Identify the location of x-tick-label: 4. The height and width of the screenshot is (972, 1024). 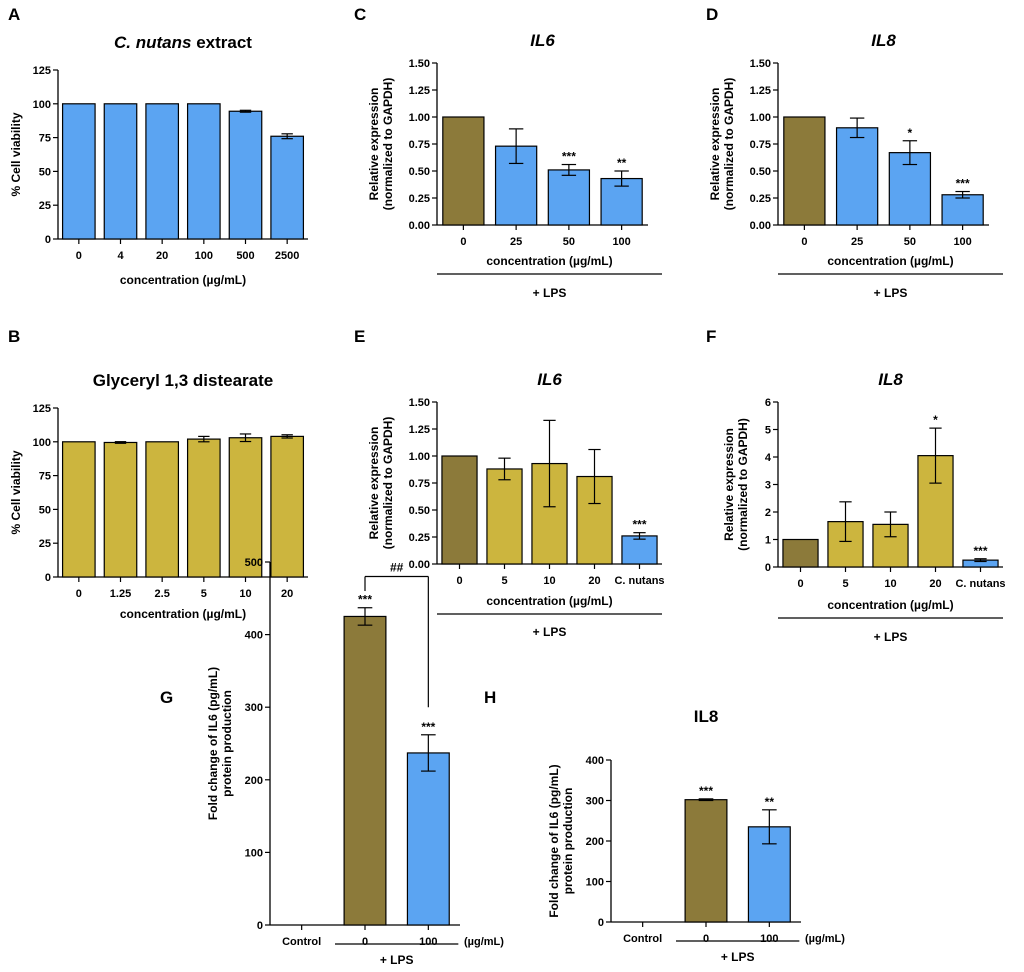
(120, 256).